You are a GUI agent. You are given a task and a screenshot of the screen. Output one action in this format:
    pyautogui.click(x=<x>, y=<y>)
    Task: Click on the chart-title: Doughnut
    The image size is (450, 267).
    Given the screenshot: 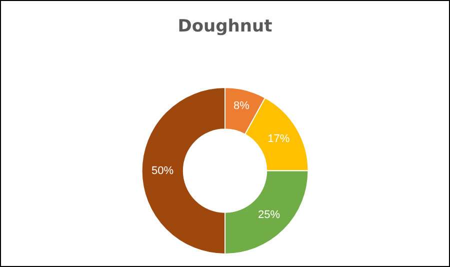 What is the action you would take?
    pyautogui.click(x=225, y=26)
    